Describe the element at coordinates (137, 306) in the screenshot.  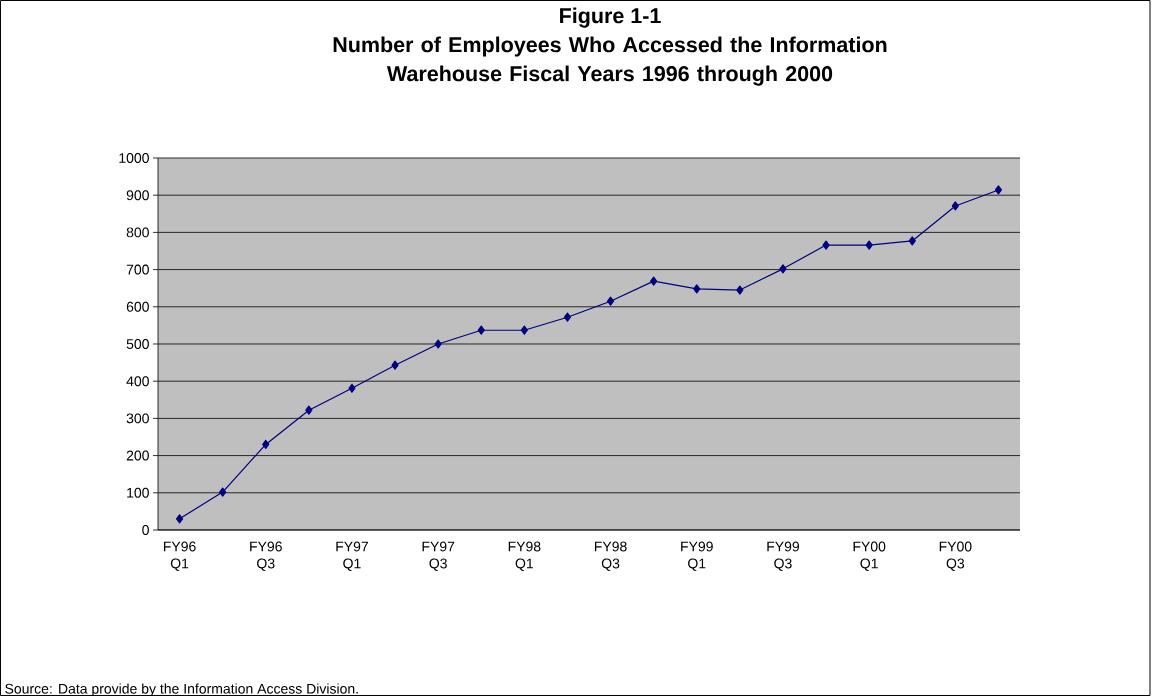
I see `y-tick-label: 600` at that location.